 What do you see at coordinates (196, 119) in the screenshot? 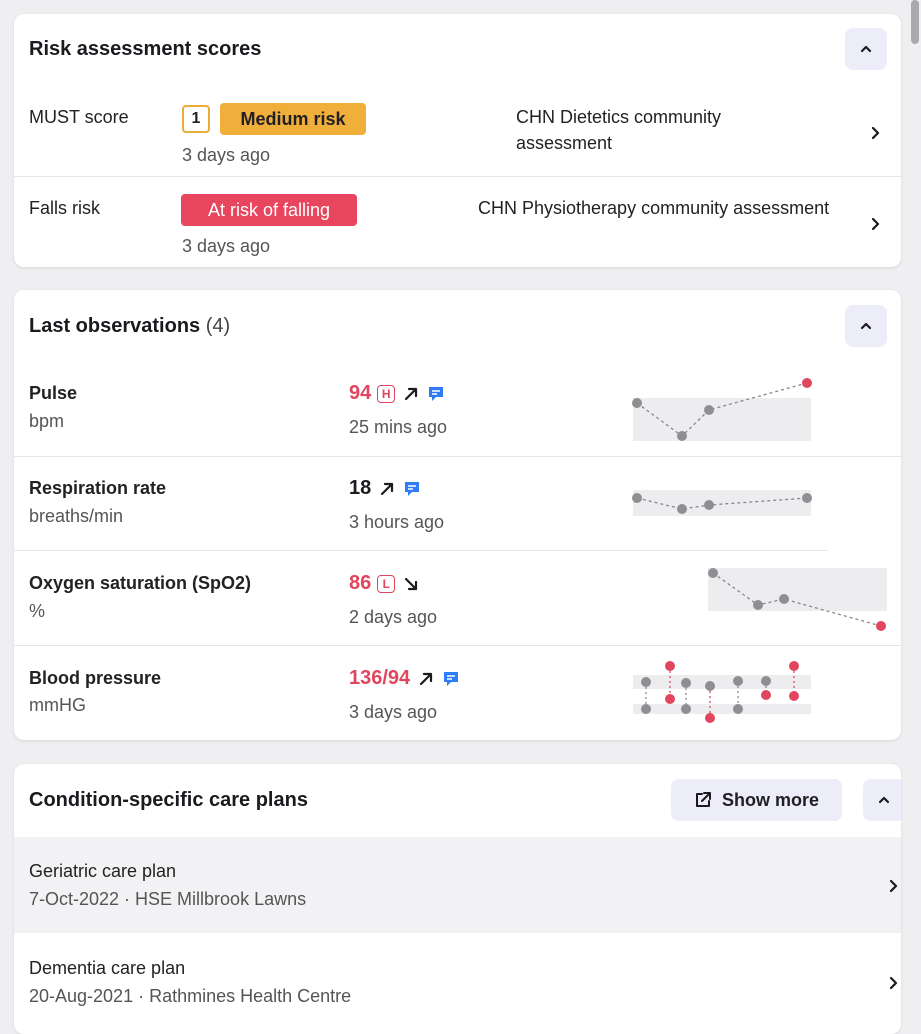
I see `must-score-value: 1` at bounding box center [196, 119].